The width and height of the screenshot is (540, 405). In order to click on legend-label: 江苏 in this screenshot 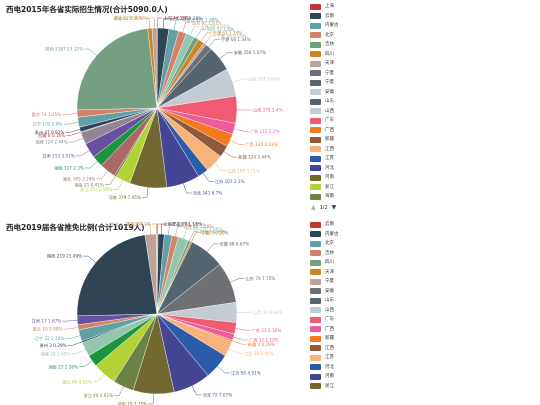, I will do `click(329, 357)`.